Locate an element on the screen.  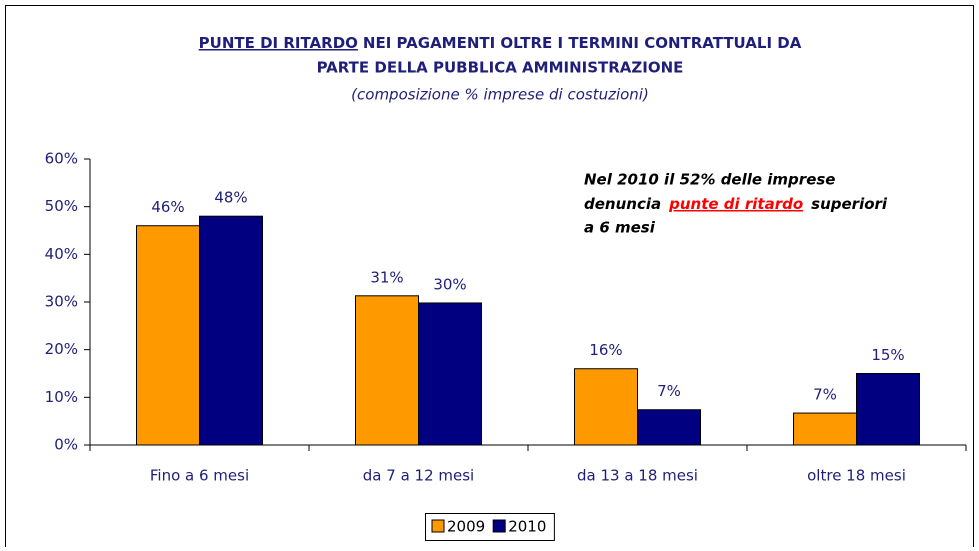
value-label: 46% is located at coordinates (167, 207).